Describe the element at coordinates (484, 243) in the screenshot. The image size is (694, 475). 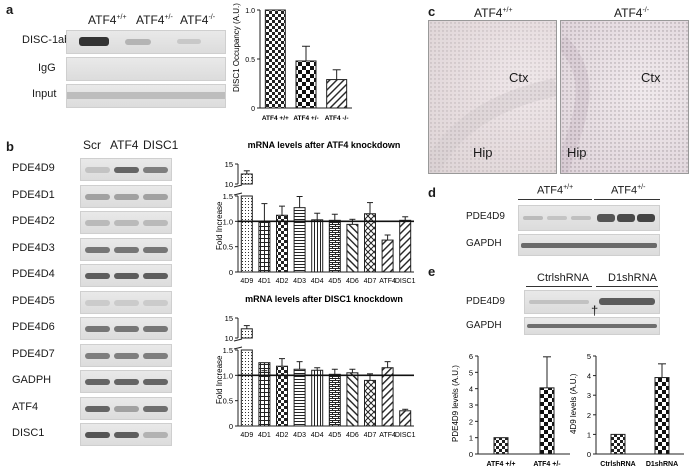
I see `panel-d-row-gapdh: GAPDH` at that location.